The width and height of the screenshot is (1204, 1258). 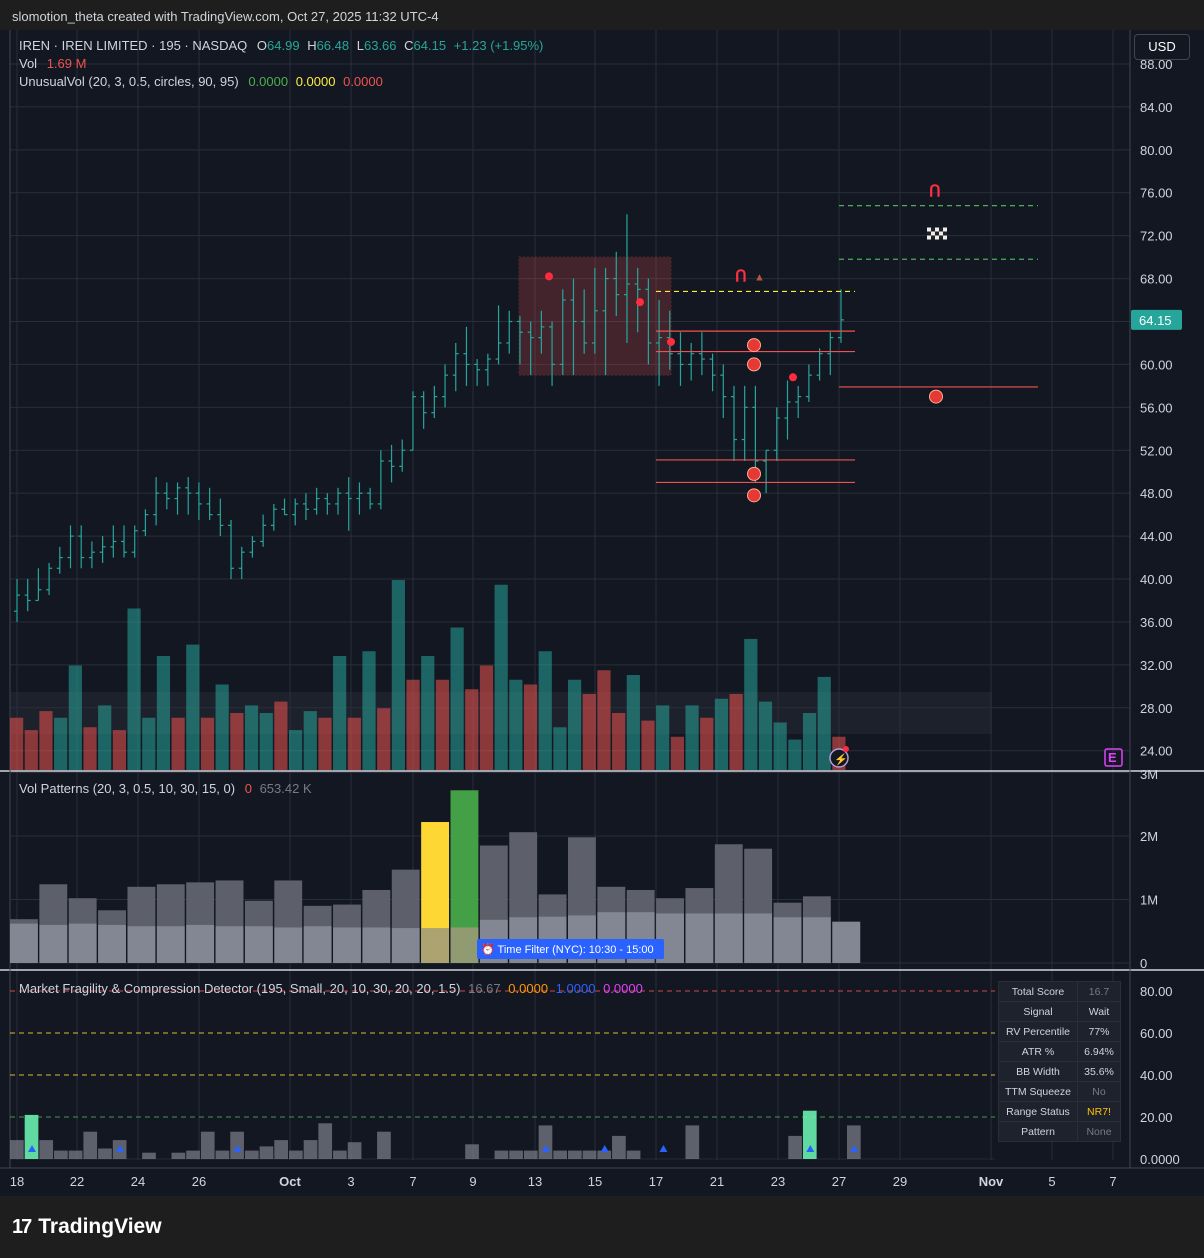 I want to click on time-tick-label: 26, so click(x=199, y=1181).